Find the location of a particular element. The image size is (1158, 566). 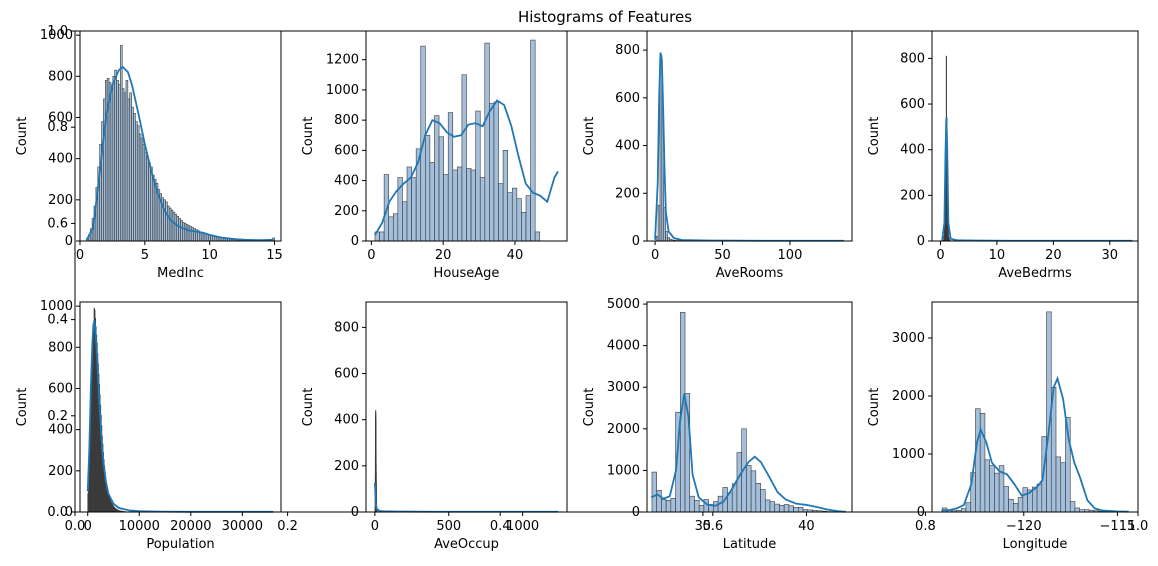

x-tick-label: 30000 is located at coordinates (242, 526).